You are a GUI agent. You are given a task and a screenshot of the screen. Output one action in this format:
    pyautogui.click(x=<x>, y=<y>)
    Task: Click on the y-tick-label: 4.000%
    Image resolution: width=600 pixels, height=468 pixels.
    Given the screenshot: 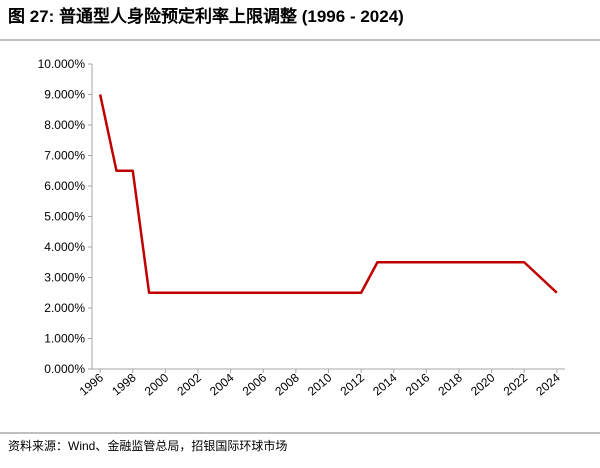 What is the action you would take?
    pyautogui.click(x=64, y=247)
    